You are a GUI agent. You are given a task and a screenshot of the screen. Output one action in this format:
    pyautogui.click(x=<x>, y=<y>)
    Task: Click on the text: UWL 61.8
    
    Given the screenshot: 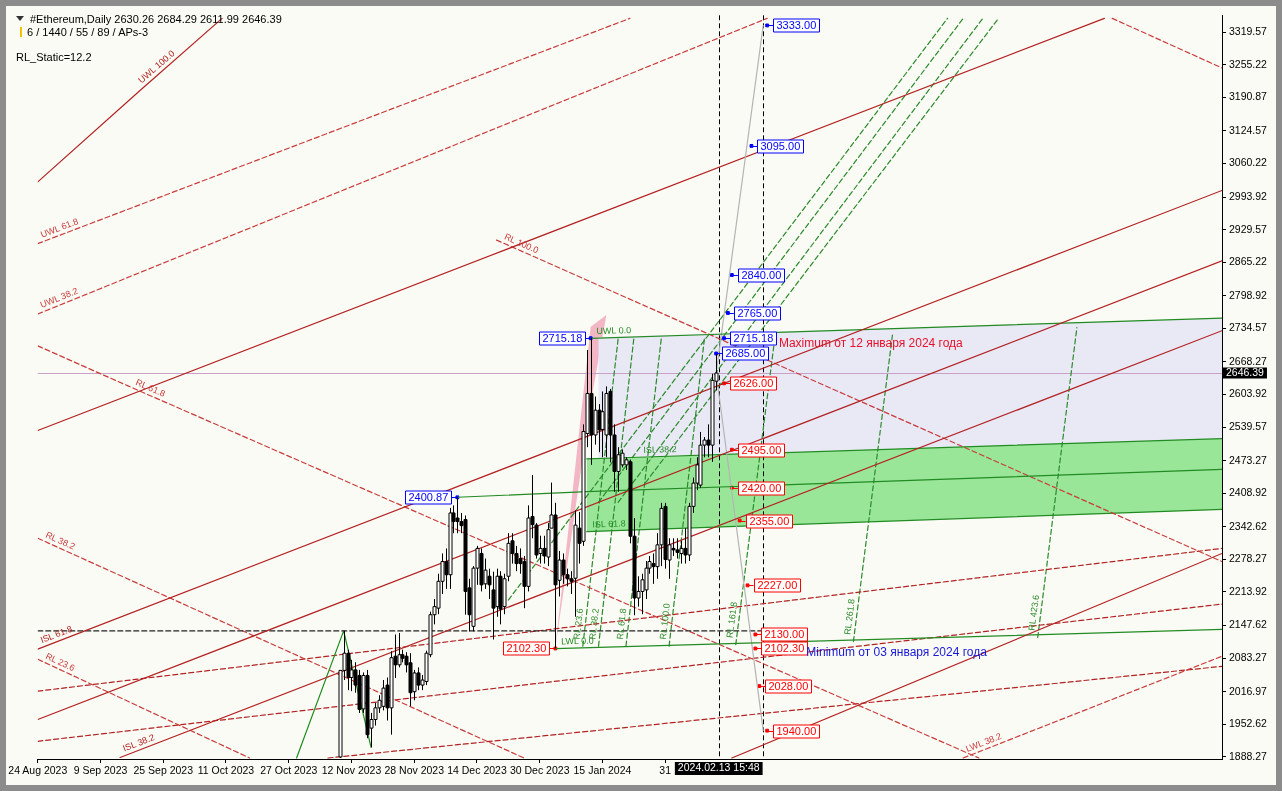 What is the action you would take?
    pyautogui.click(x=59, y=228)
    